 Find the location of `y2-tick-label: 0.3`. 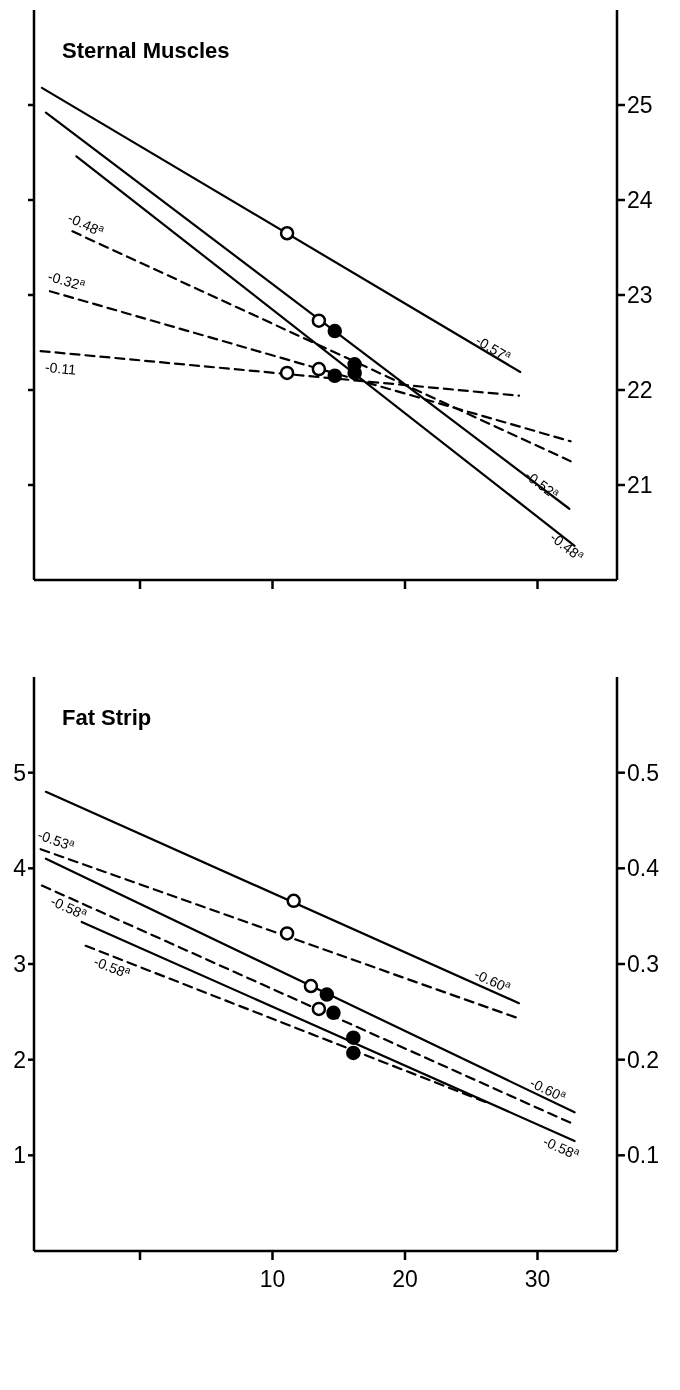

y2-tick-label: 0.3 is located at coordinates (643, 964).